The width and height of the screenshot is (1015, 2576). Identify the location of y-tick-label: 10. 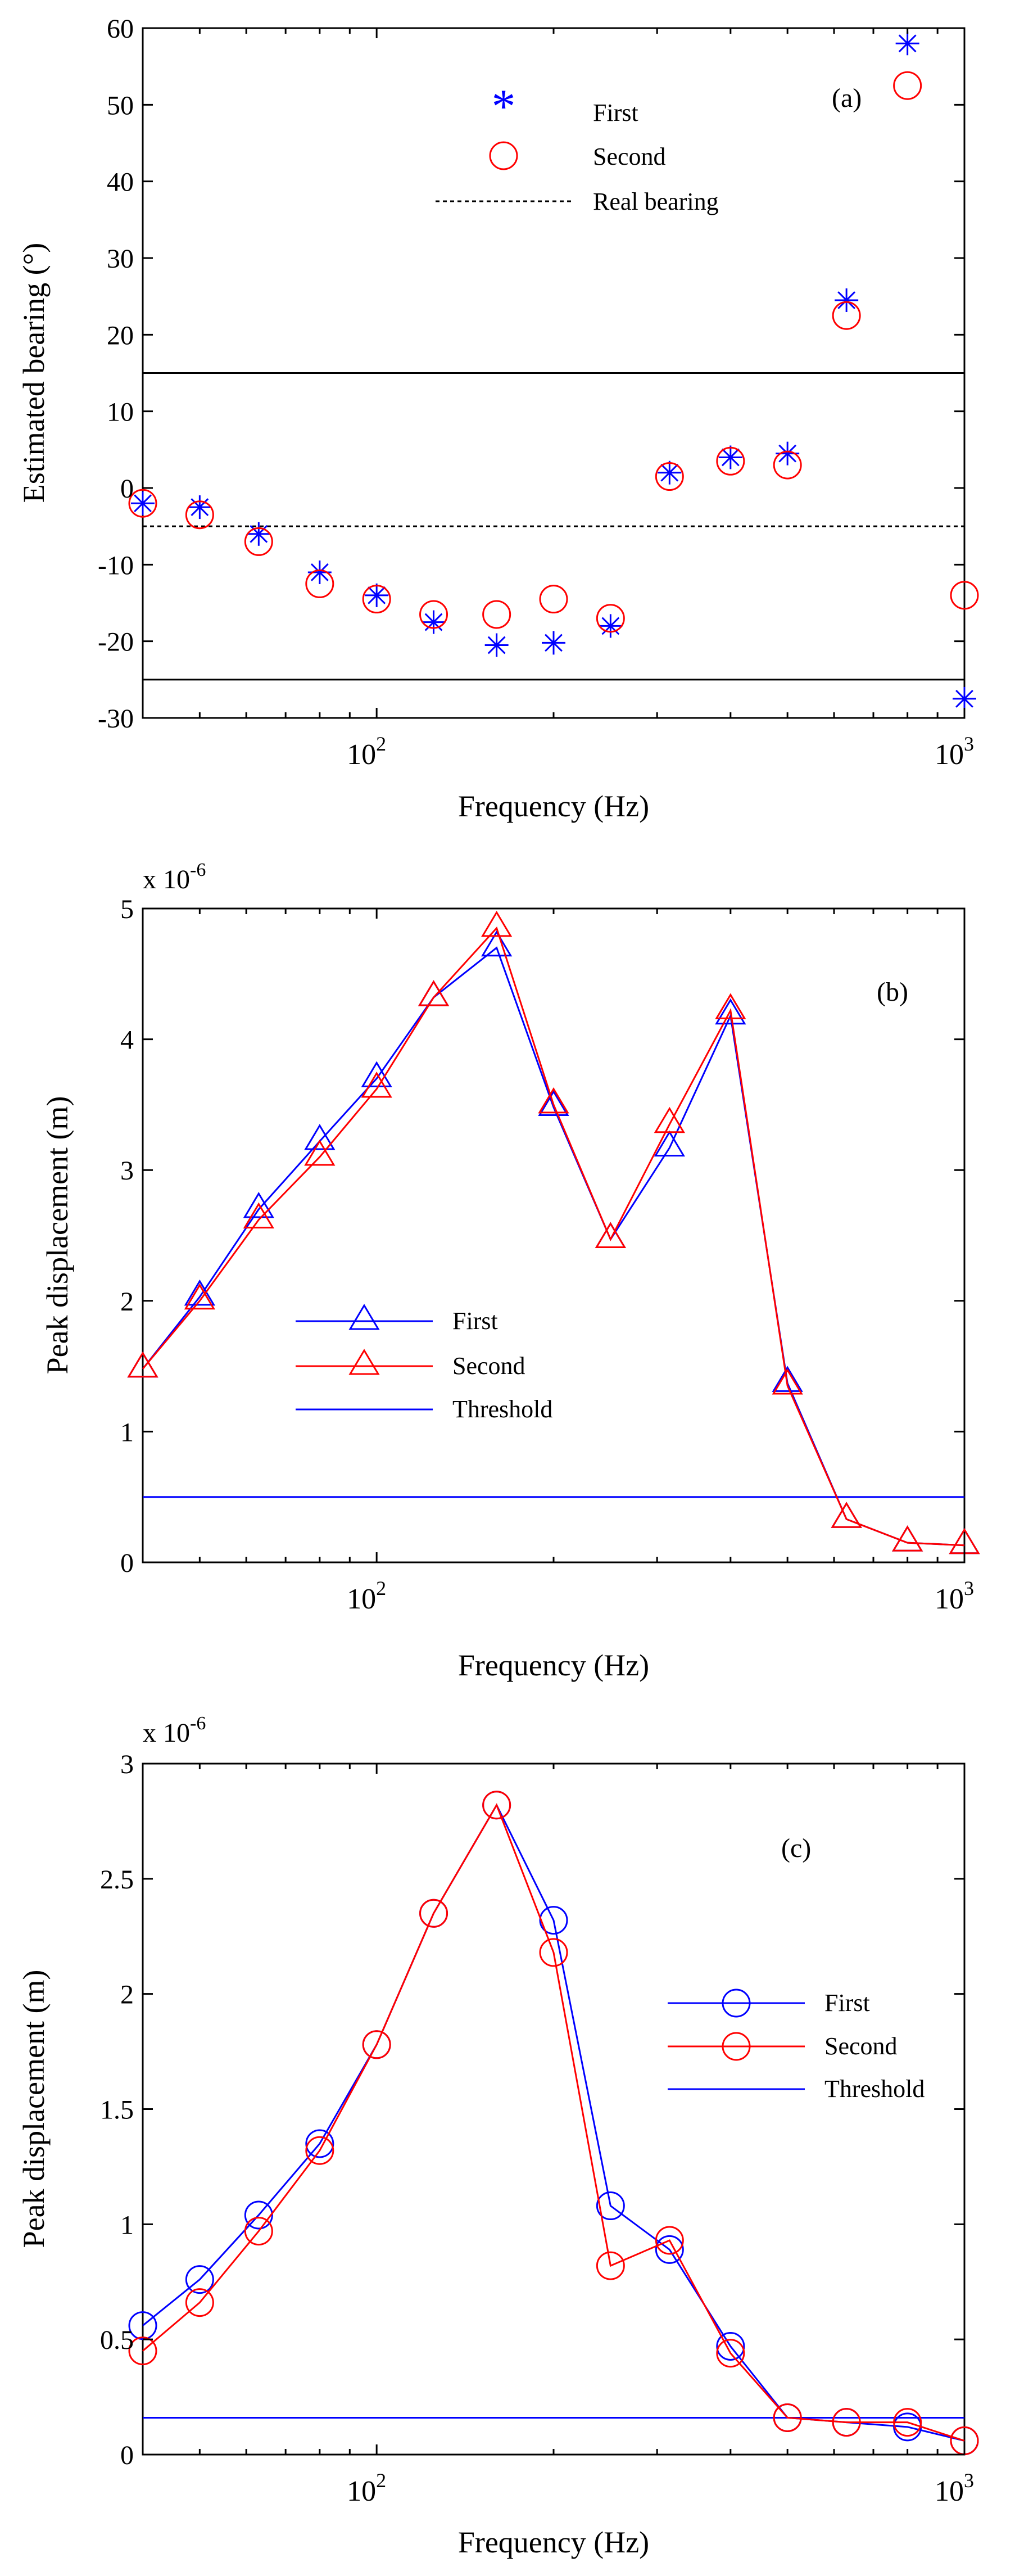
(120, 412).